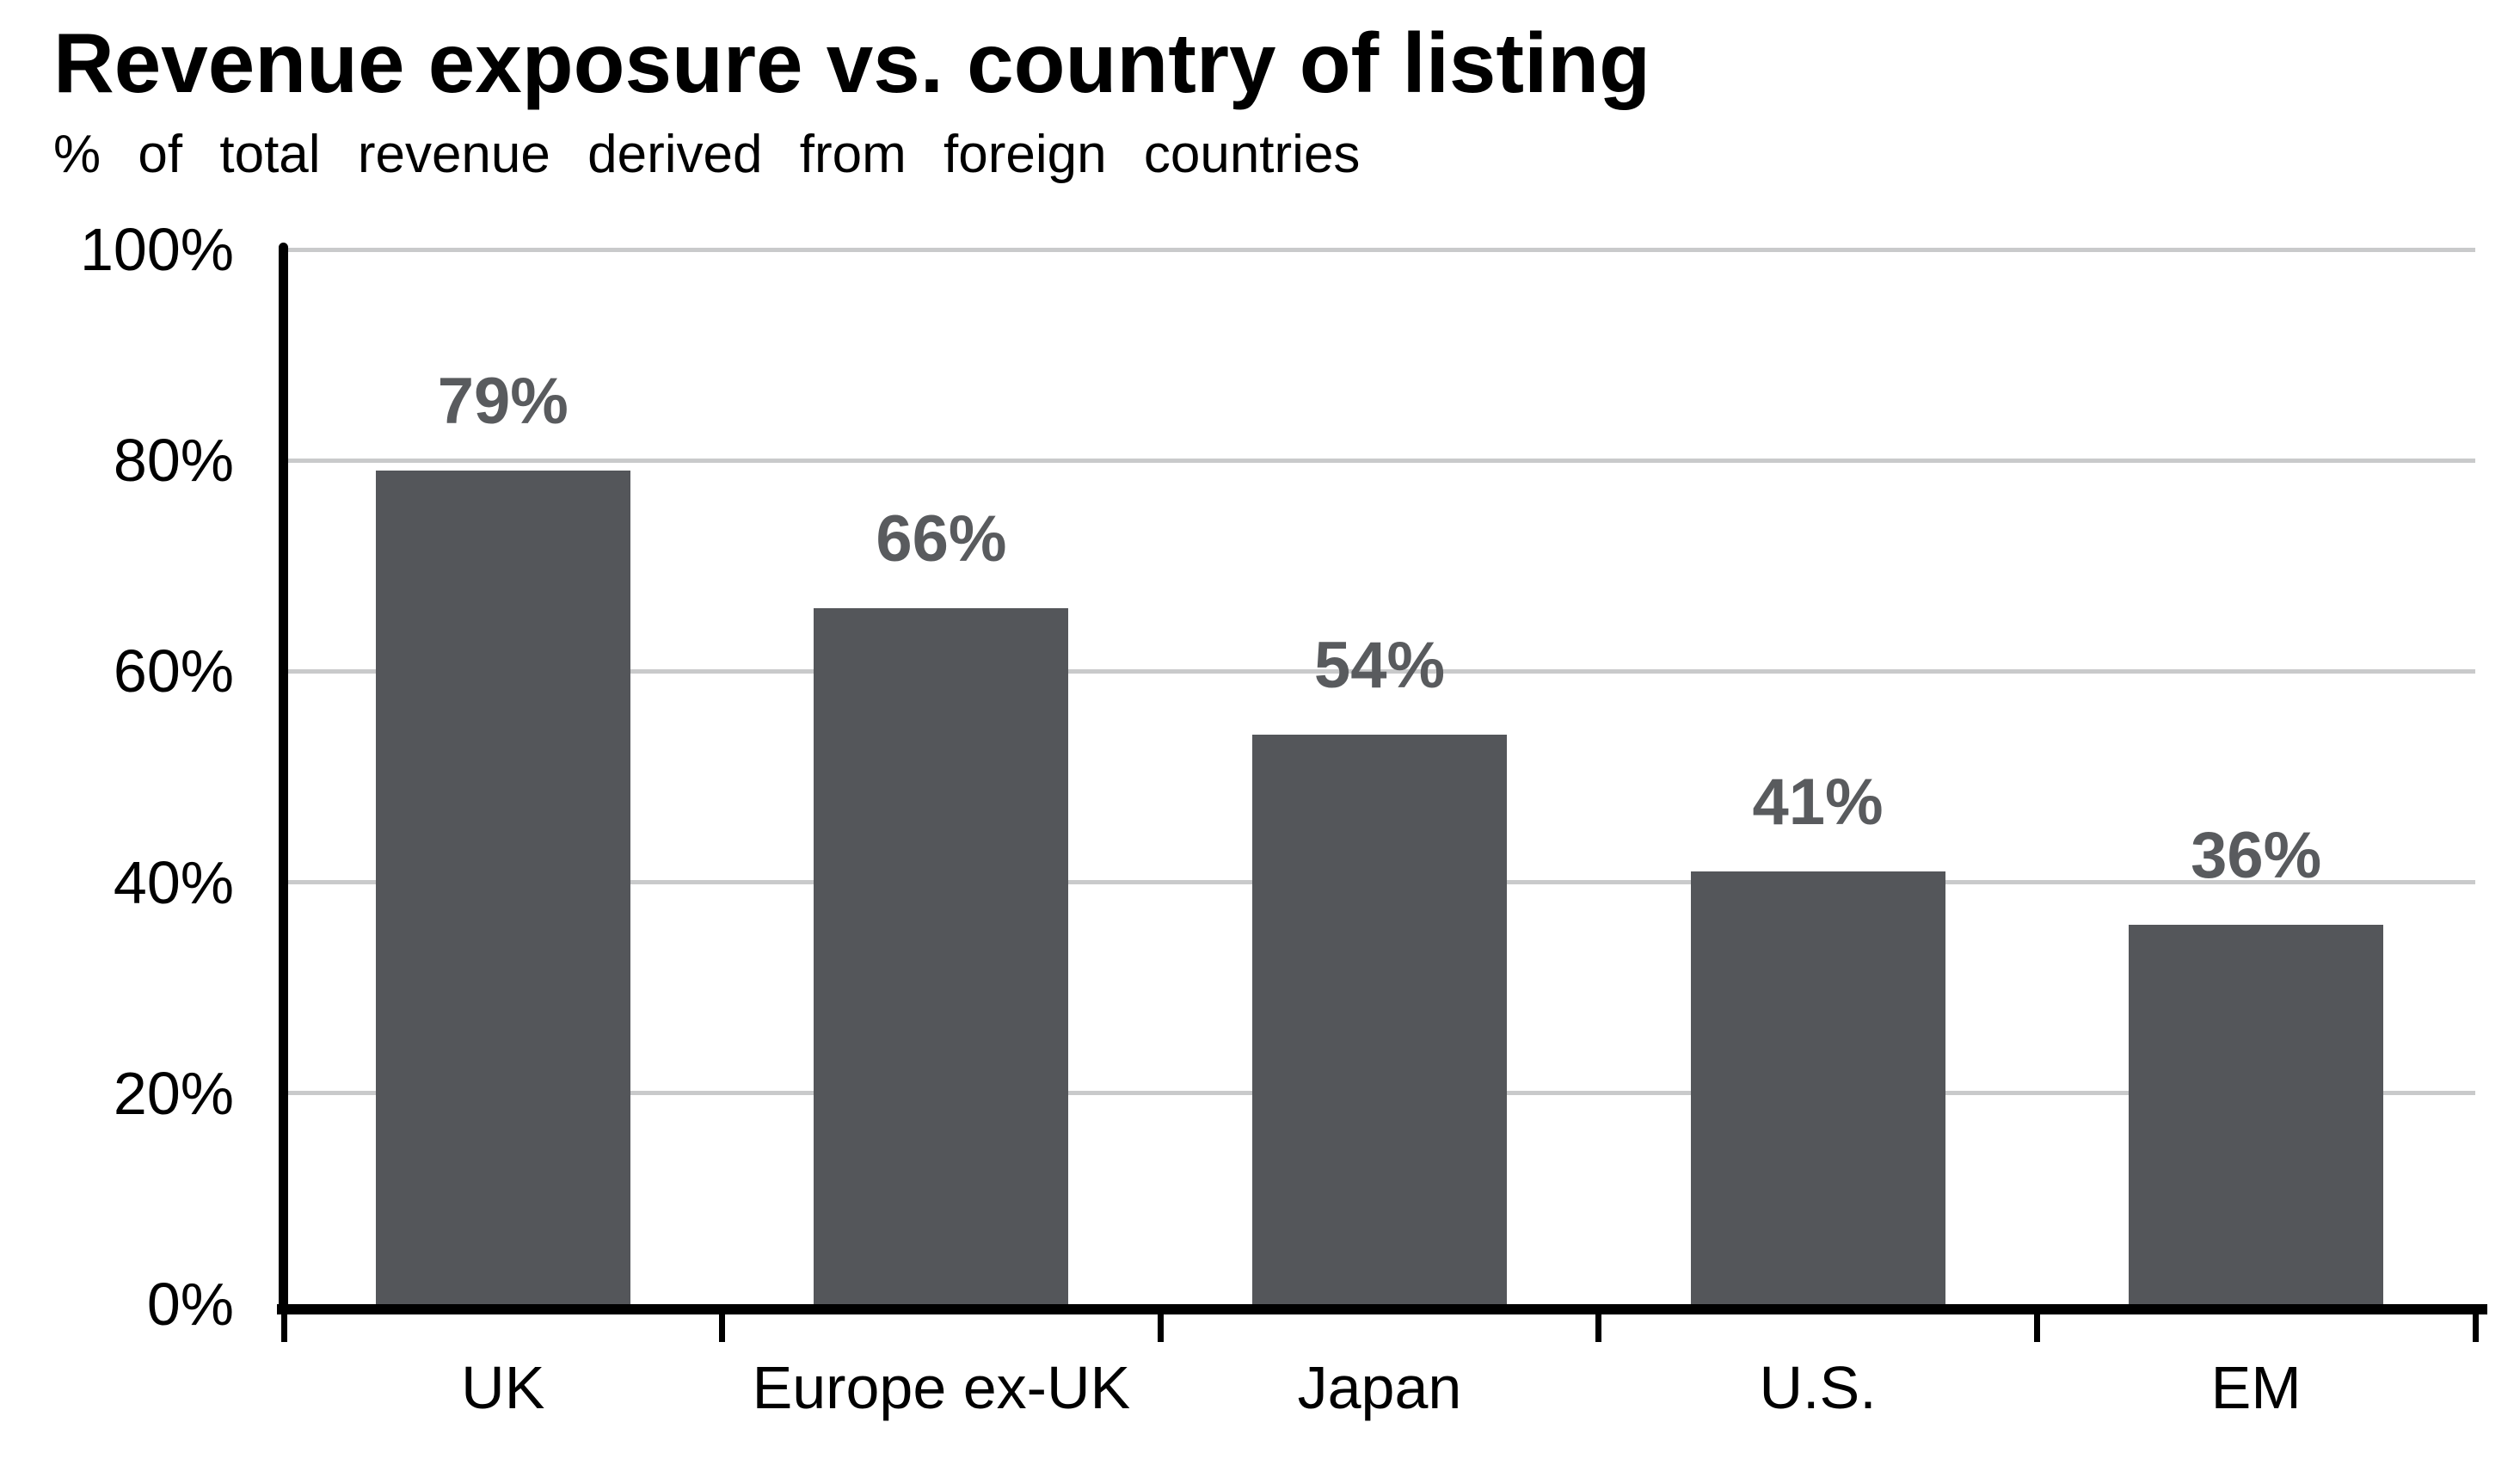  What do you see at coordinates (1818, 1387) in the screenshot?
I see `x-category-label: U.S.` at bounding box center [1818, 1387].